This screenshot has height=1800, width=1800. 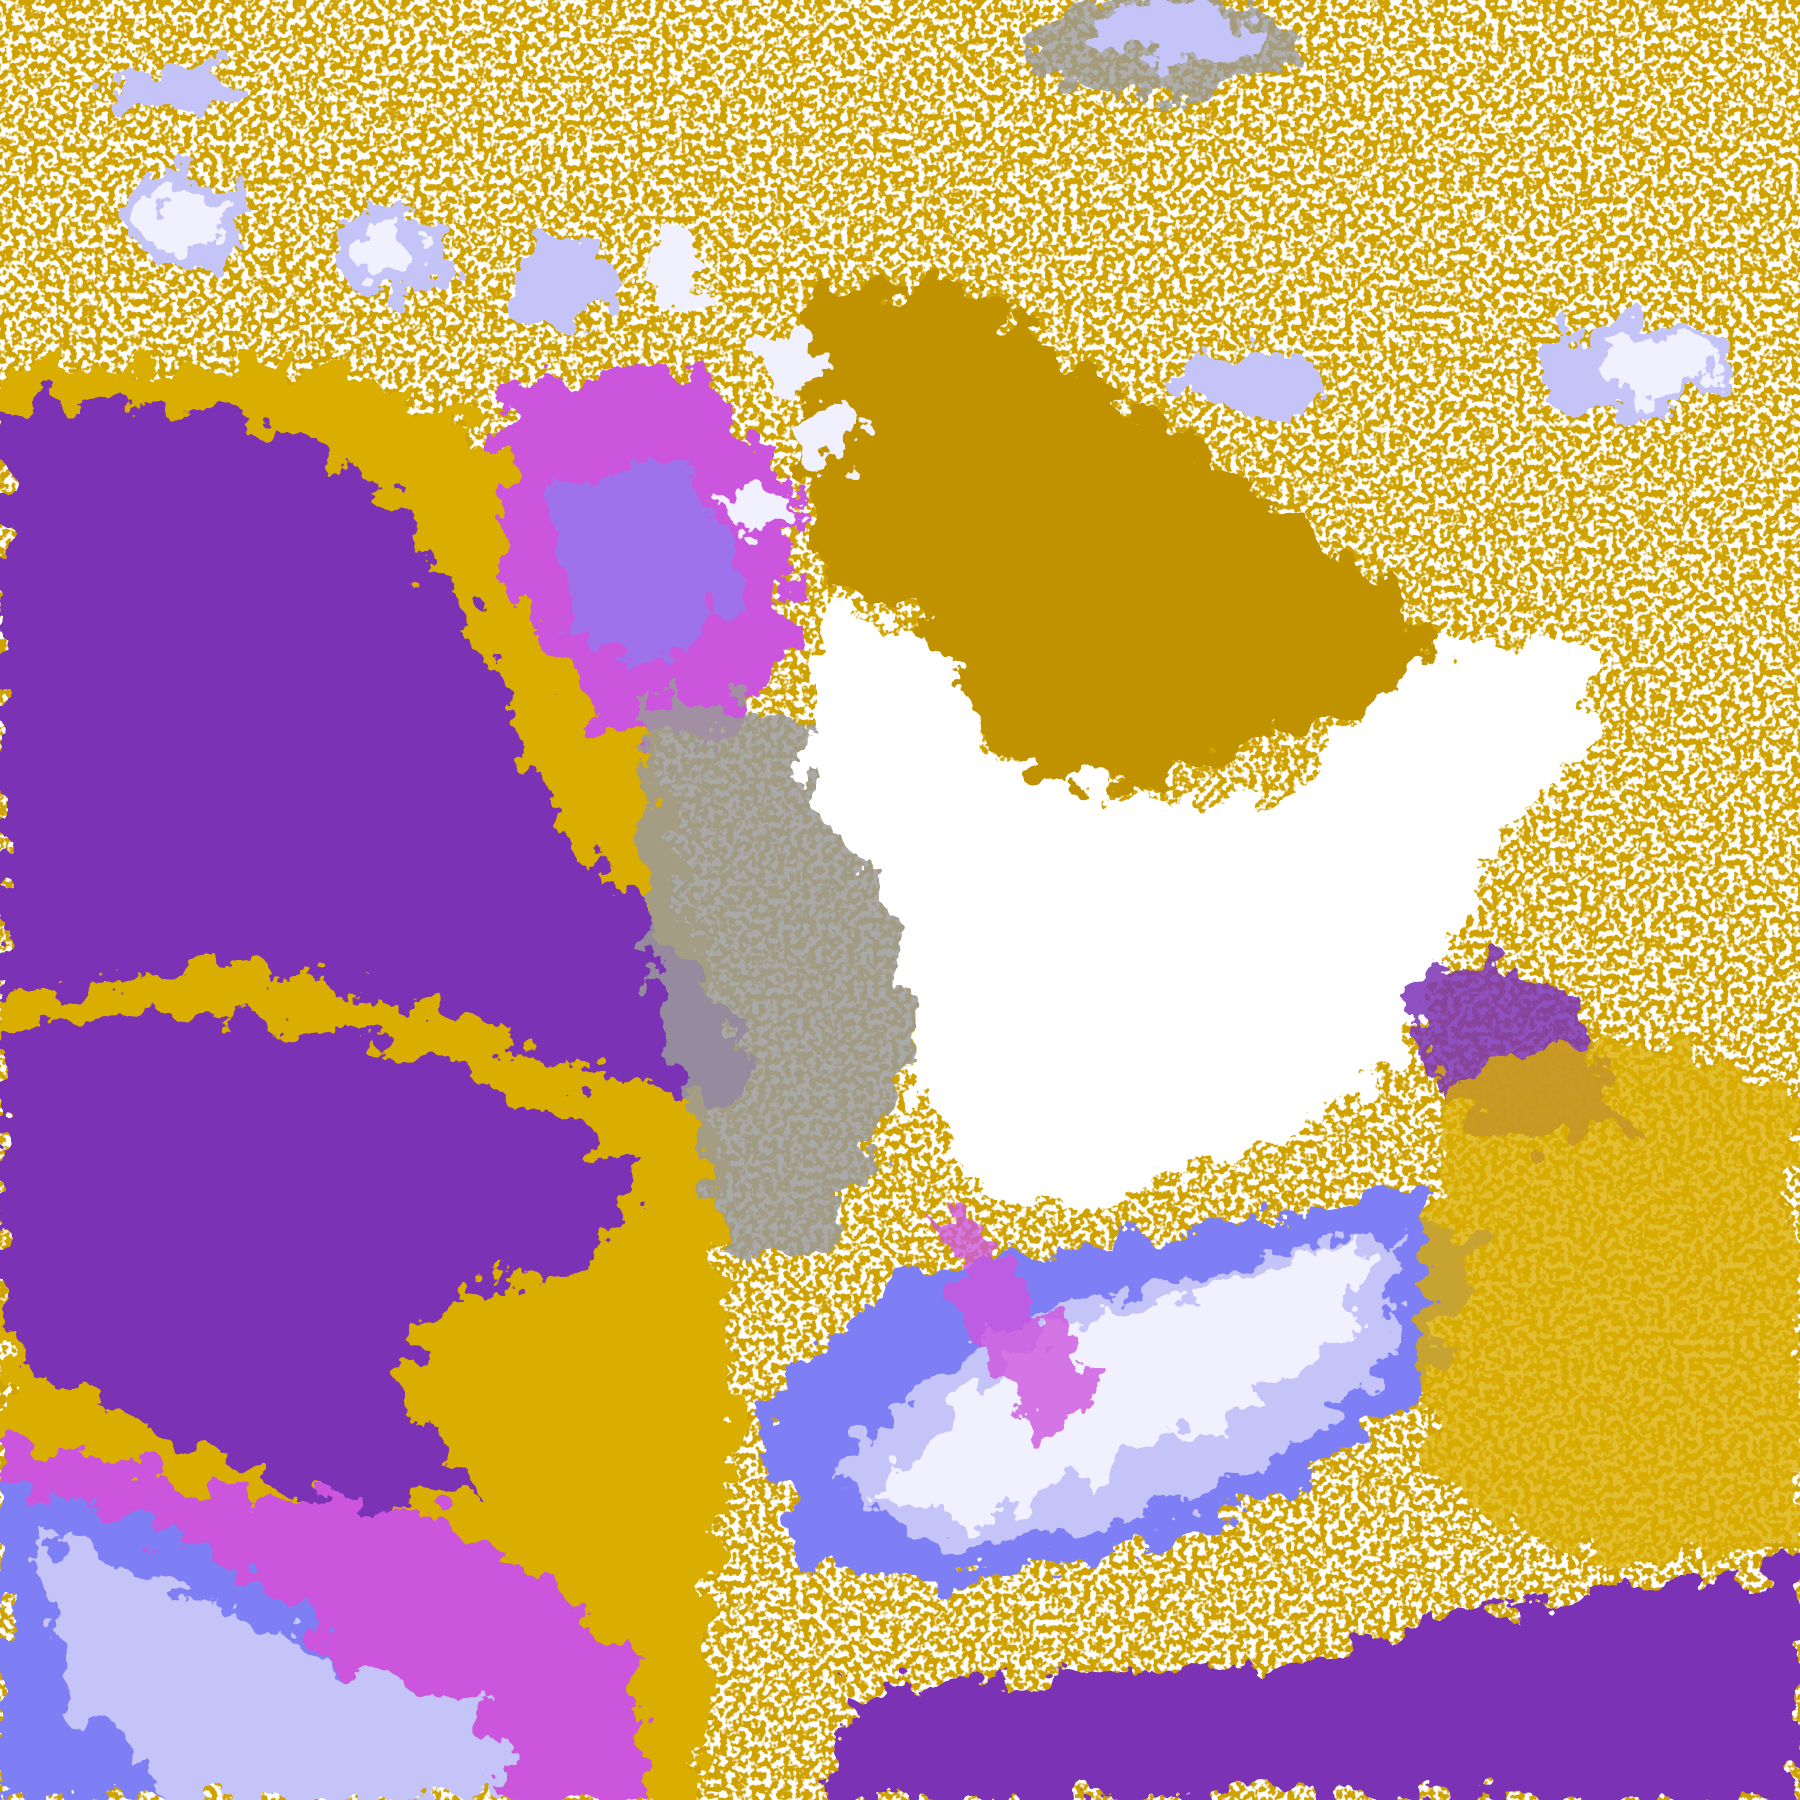 What do you see at coordinates (1022, 1320) in the screenshot?
I see `magenta-region` at bounding box center [1022, 1320].